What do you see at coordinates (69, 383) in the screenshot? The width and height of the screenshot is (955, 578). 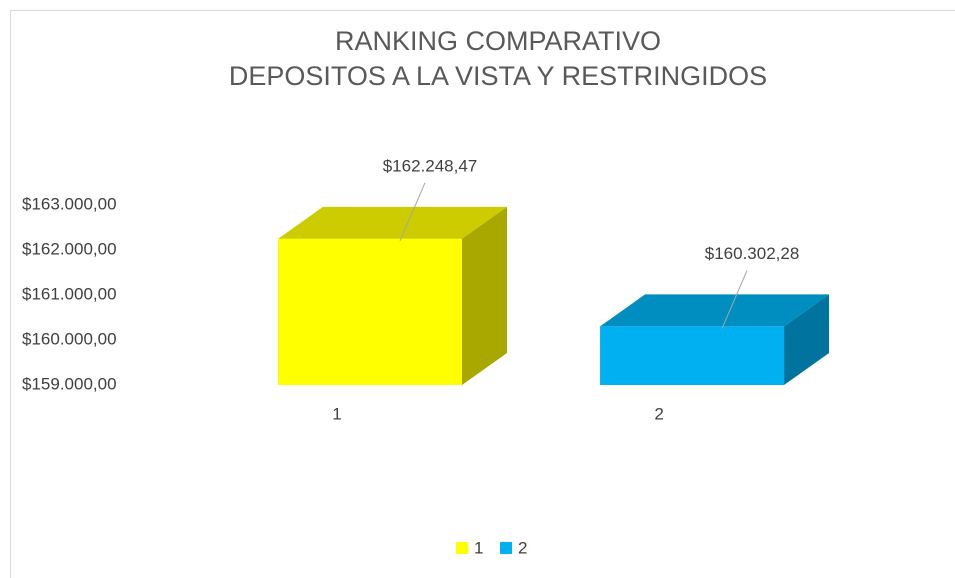 I see `y-tick-label: $159.000,00` at bounding box center [69, 383].